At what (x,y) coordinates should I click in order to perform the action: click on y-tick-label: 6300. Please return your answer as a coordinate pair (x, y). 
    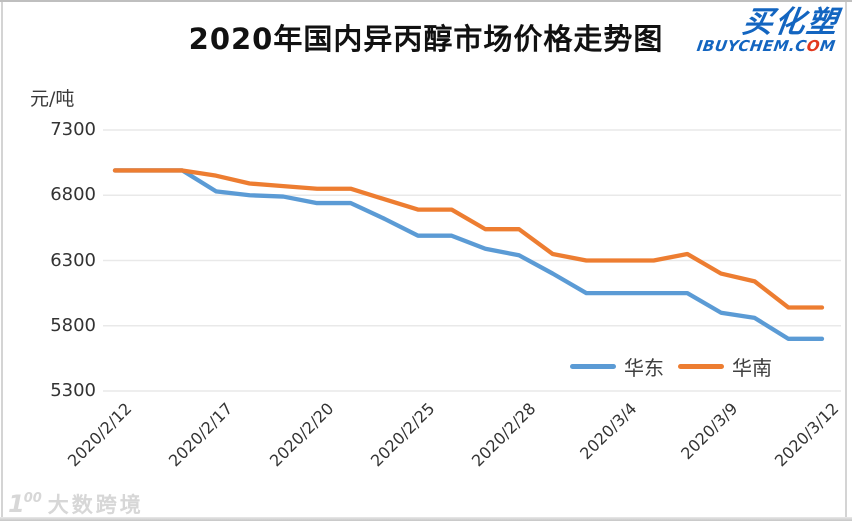
    Looking at the image, I should click on (73, 260).